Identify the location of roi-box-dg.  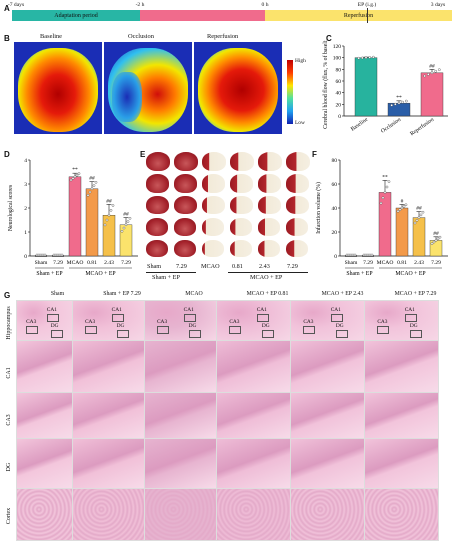
(56, 334).